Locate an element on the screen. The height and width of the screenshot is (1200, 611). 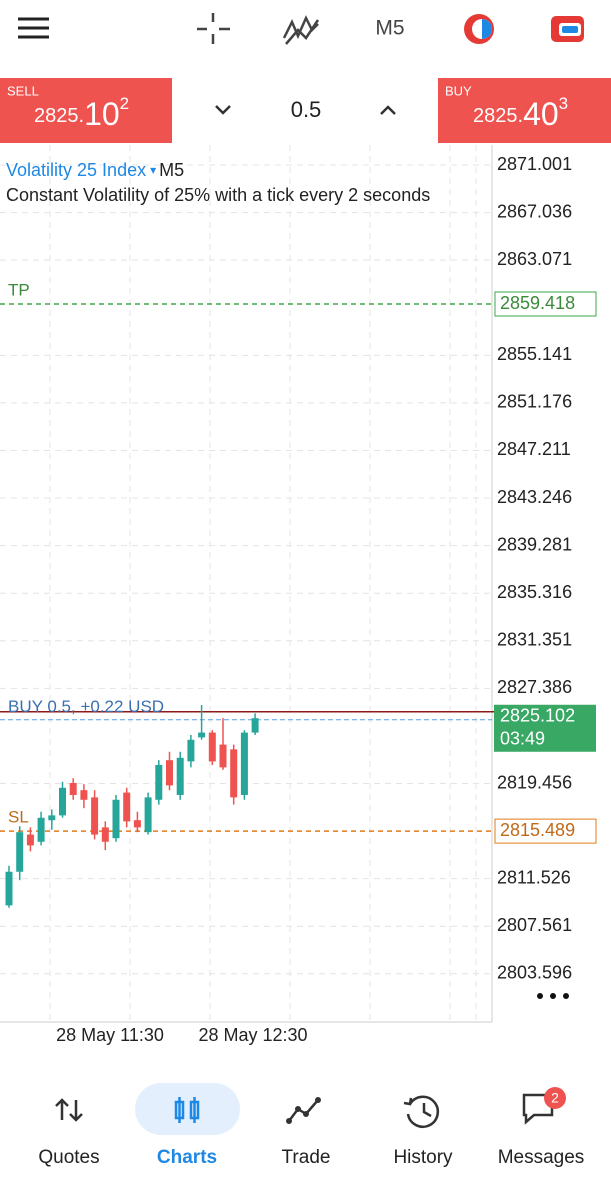
y-tick-label: 2807.561 is located at coordinates (534, 925).